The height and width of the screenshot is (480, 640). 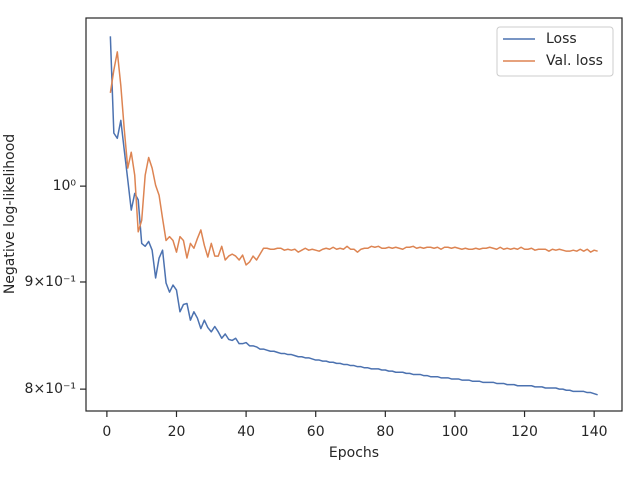 What do you see at coordinates (455, 432) in the screenshot?
I see `x-tick-label: 100` at bounding box center [455, 432].